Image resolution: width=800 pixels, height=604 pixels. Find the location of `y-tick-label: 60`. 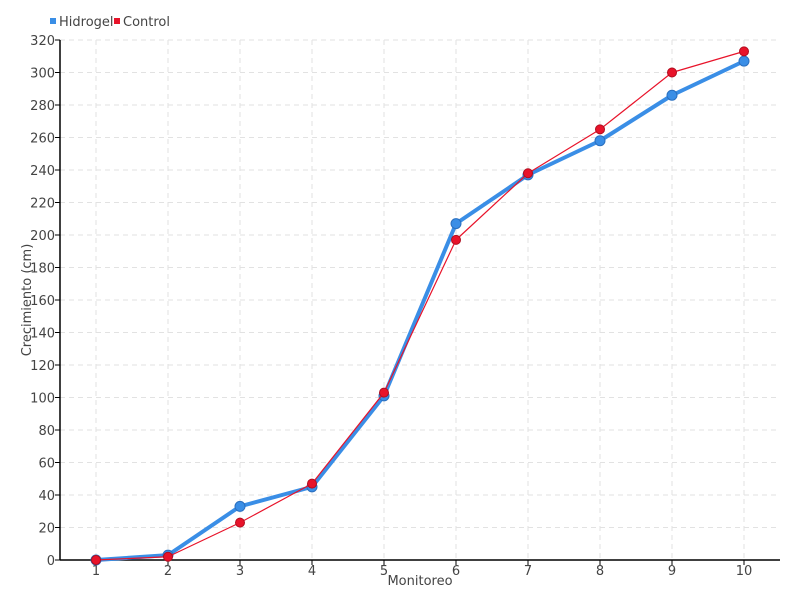

y-tick-label: 60 is located at coordinates (46, 464).